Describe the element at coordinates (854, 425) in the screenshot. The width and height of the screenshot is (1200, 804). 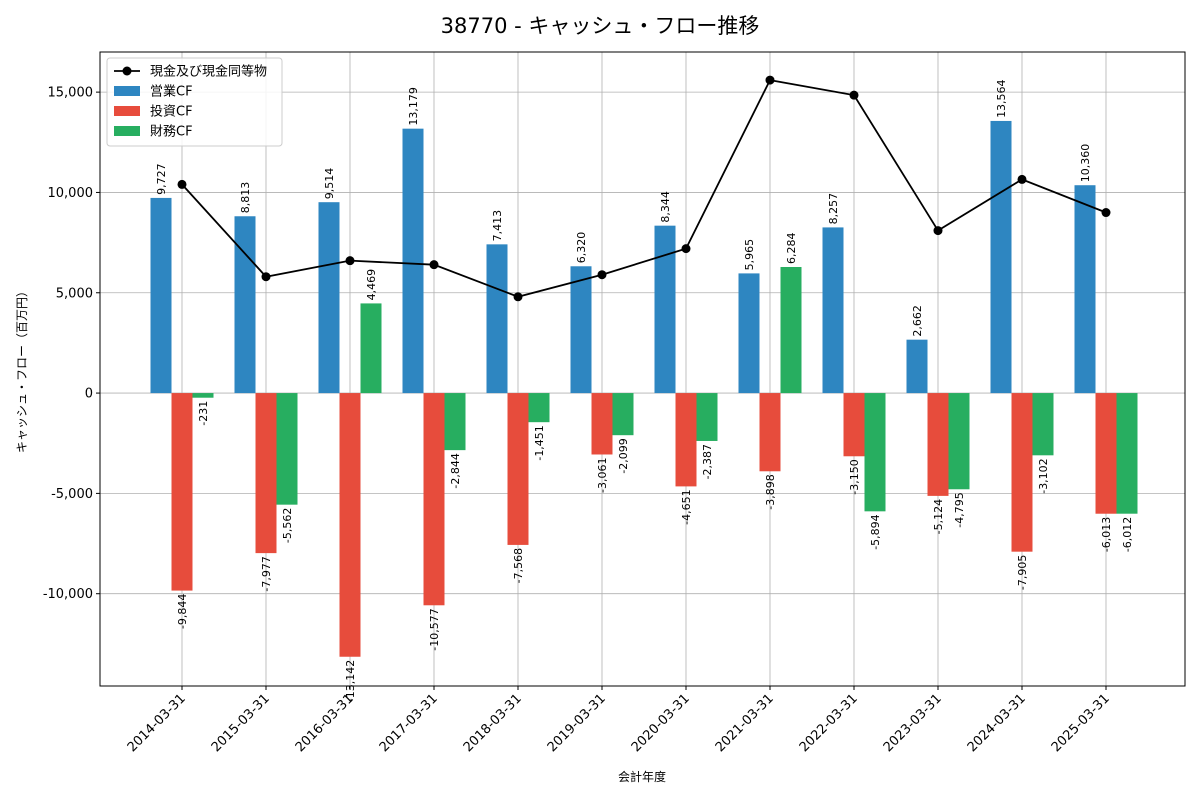
I see `bar-投資CF-2022-03-31` at that location.